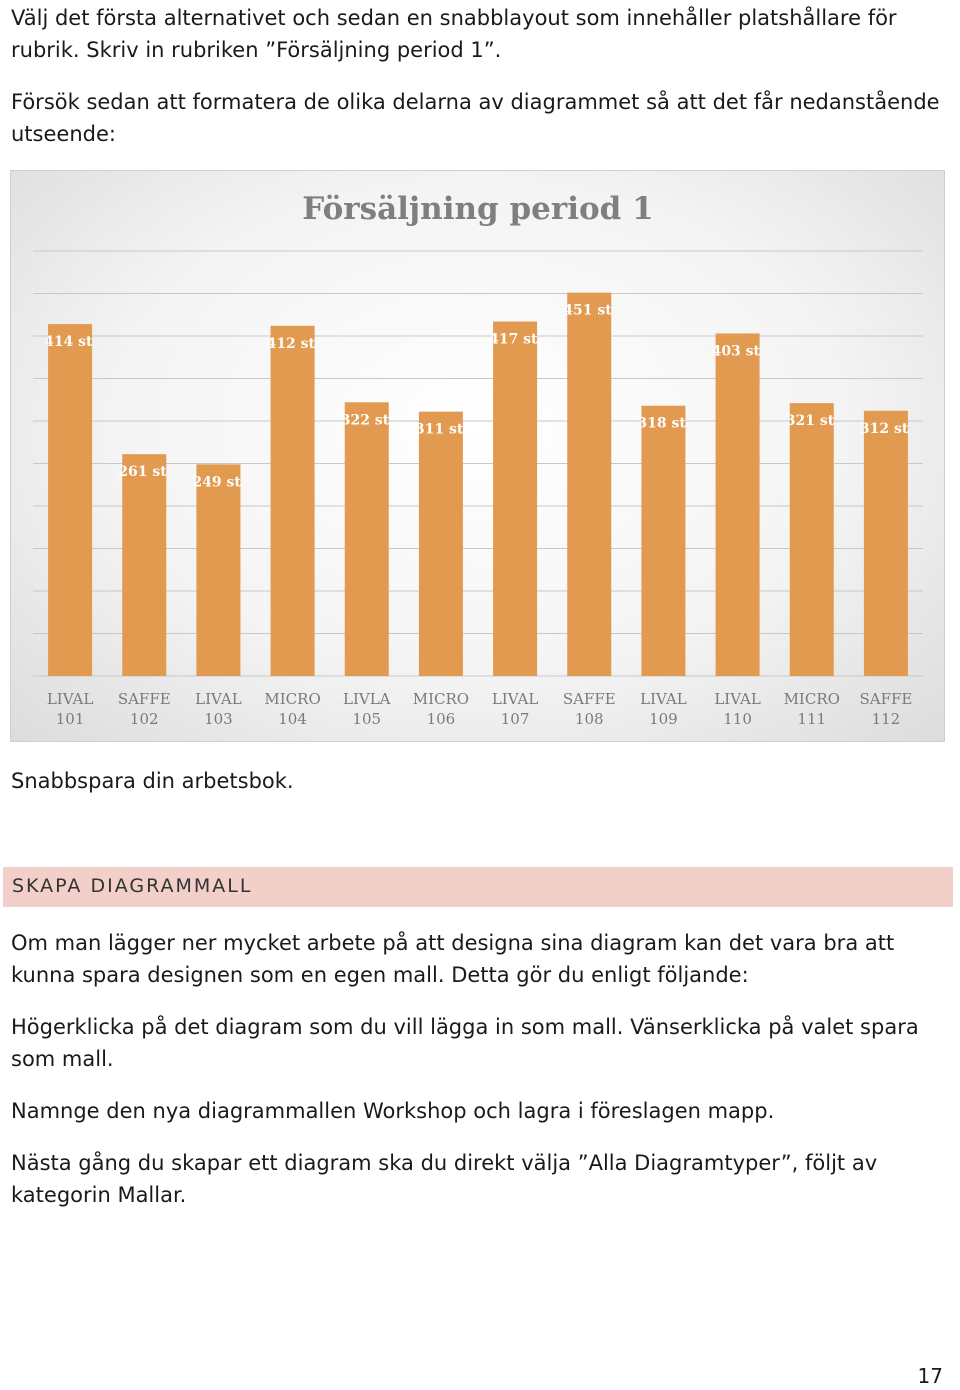  I want to click on category-label: SAFFE 112, so click(885, 709).